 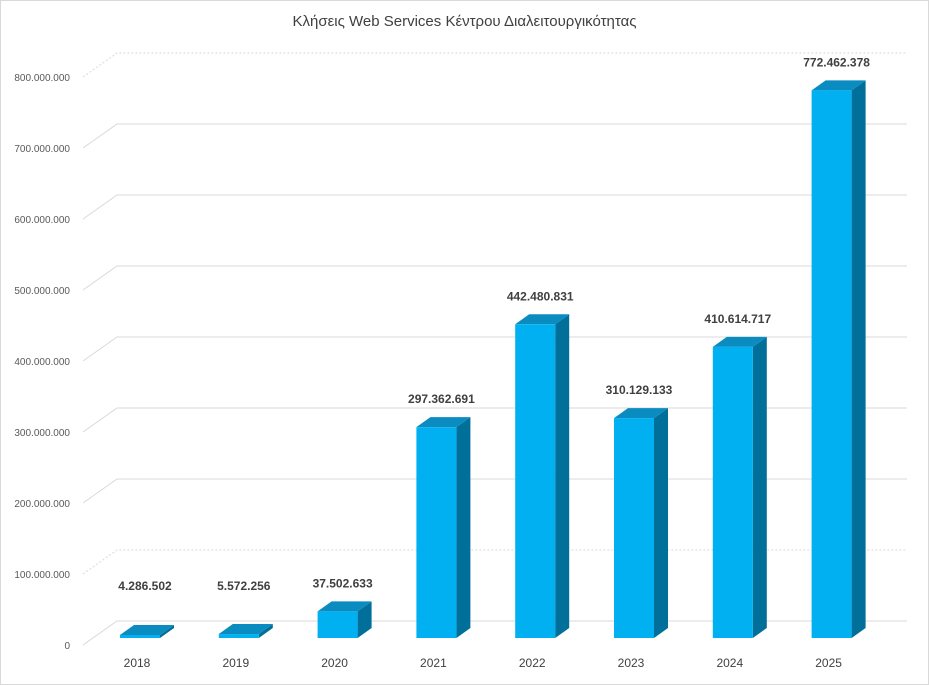 What do you see at coordinates (831, 364) in the screenshot?
I see `bar-2025` at bounding box center [831, 364].